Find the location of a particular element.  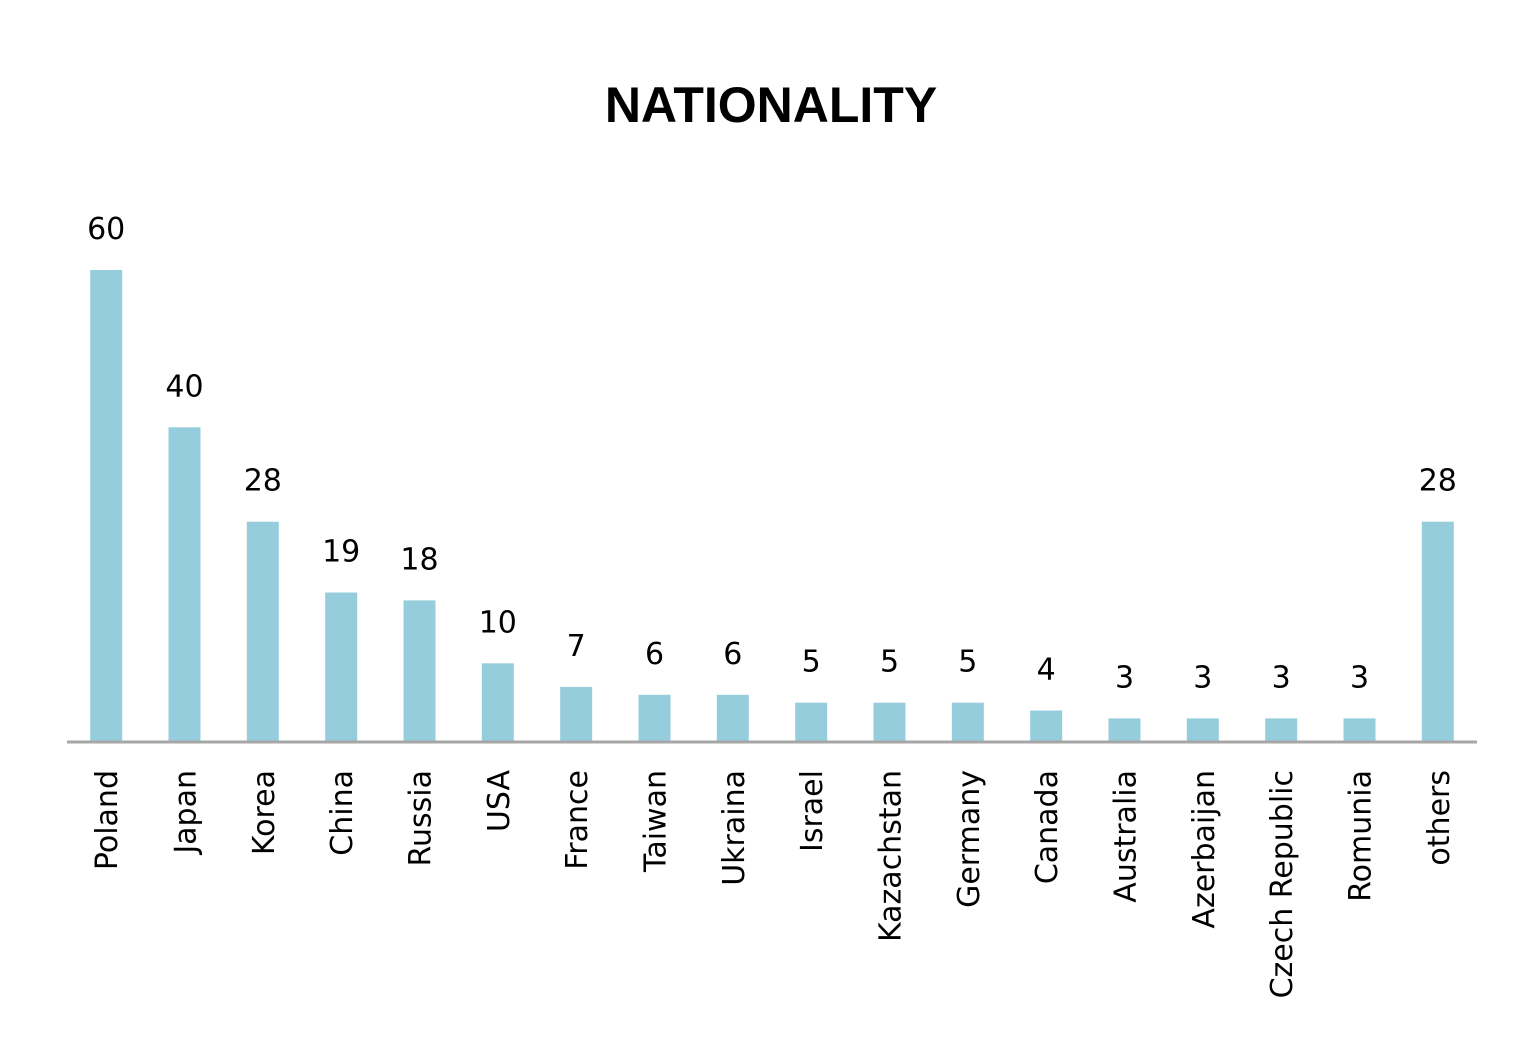

value-label-taiwan: 6 is located at coordinates (654, 654).